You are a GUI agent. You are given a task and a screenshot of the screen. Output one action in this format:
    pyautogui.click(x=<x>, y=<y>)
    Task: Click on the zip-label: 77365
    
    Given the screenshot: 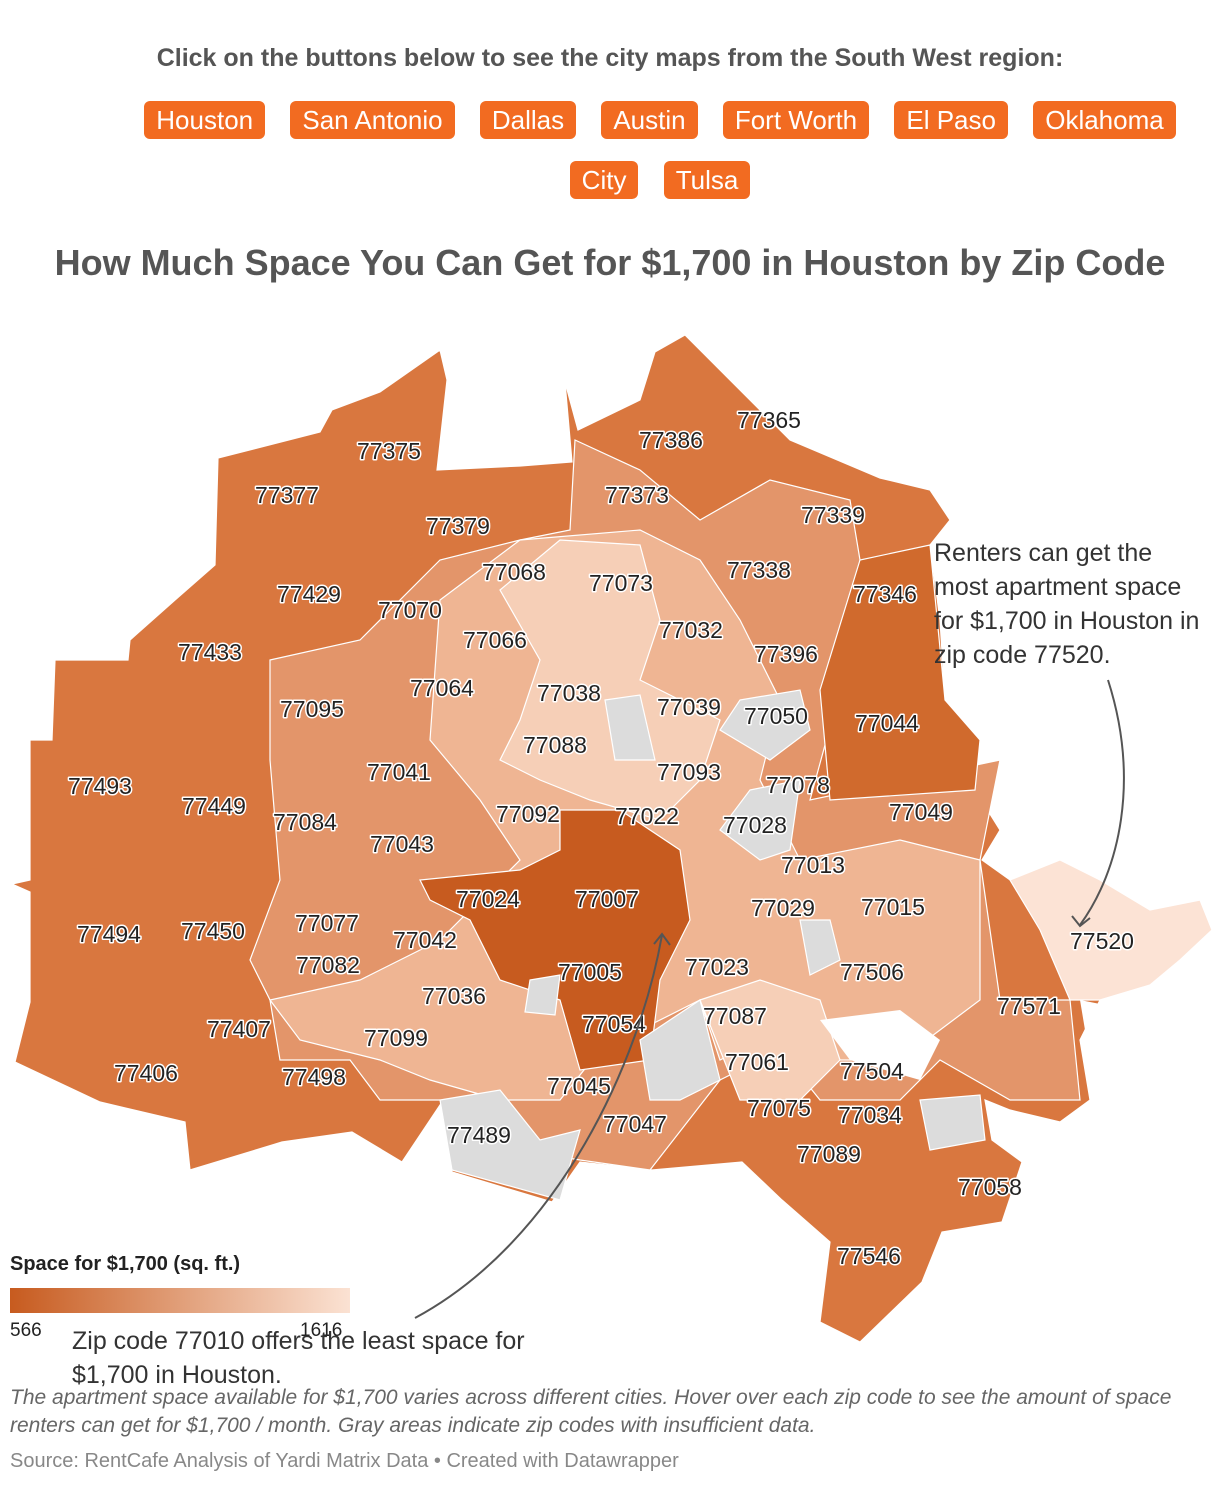 What is the action you would take?
    pyautogui.click(x=769, y=420)
    